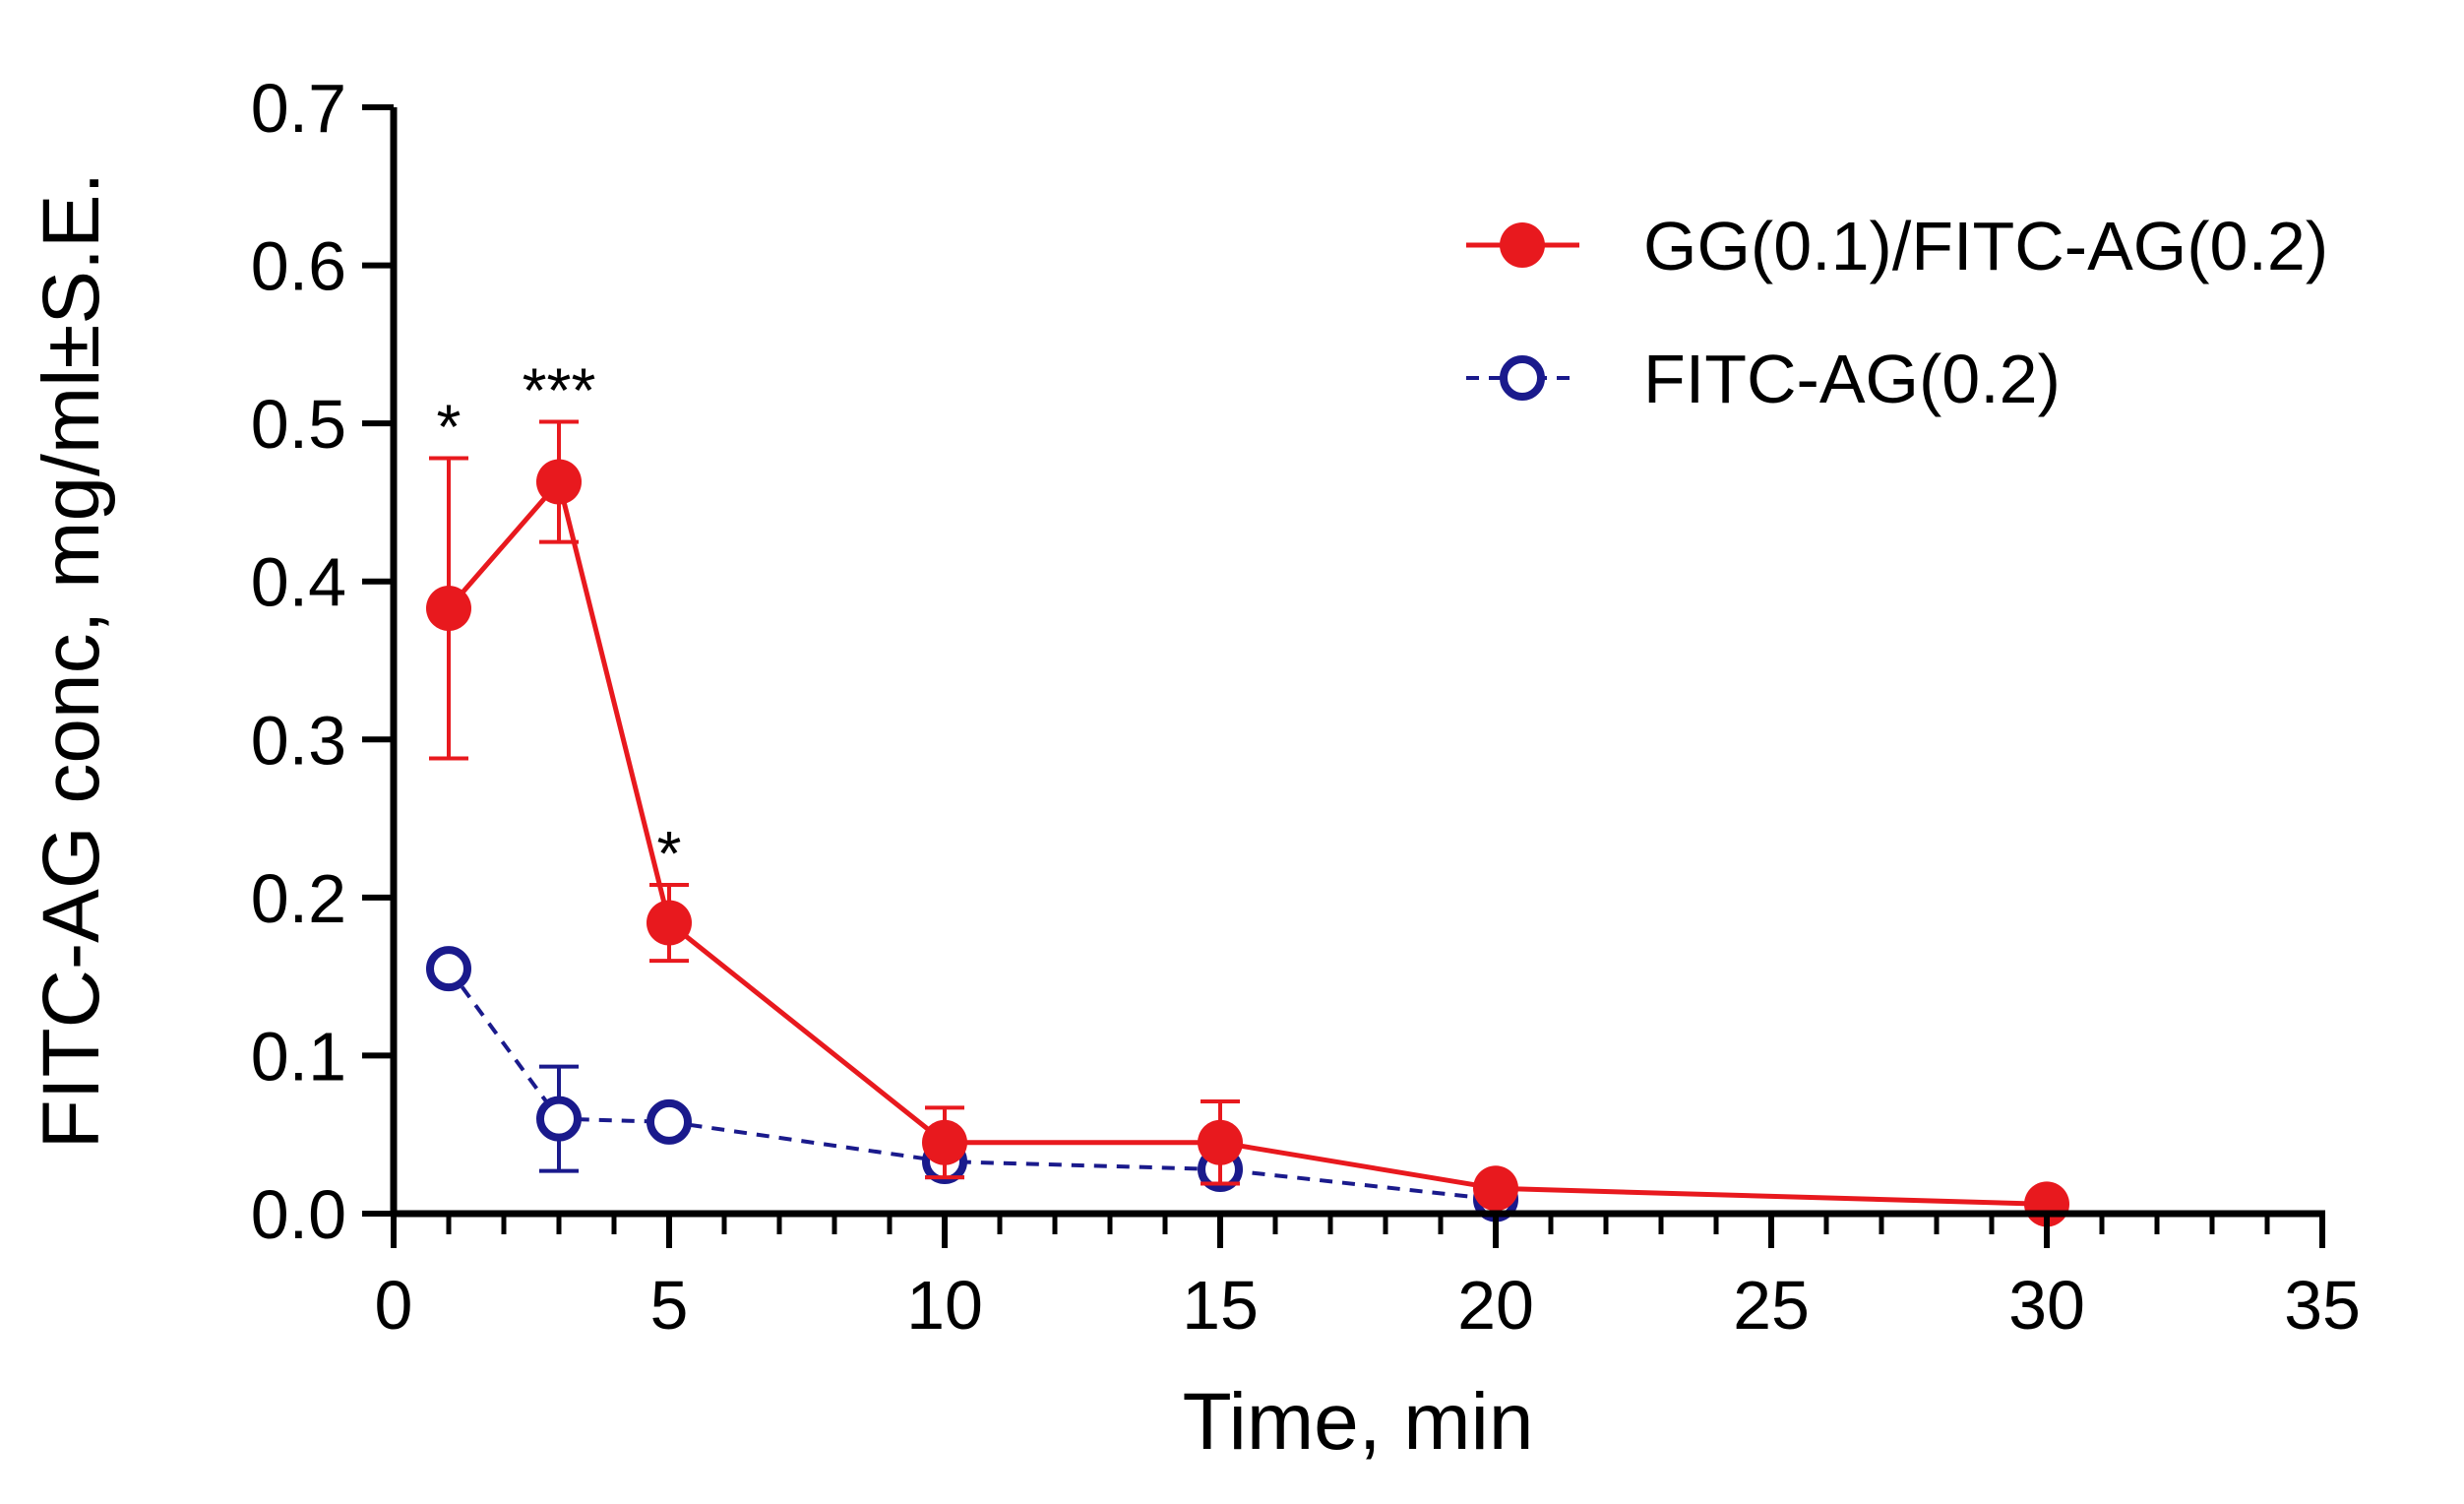  Describe the element at coordinates (298, 582) in the screenshot. I see `y-tick-label: 0.4` at that location.